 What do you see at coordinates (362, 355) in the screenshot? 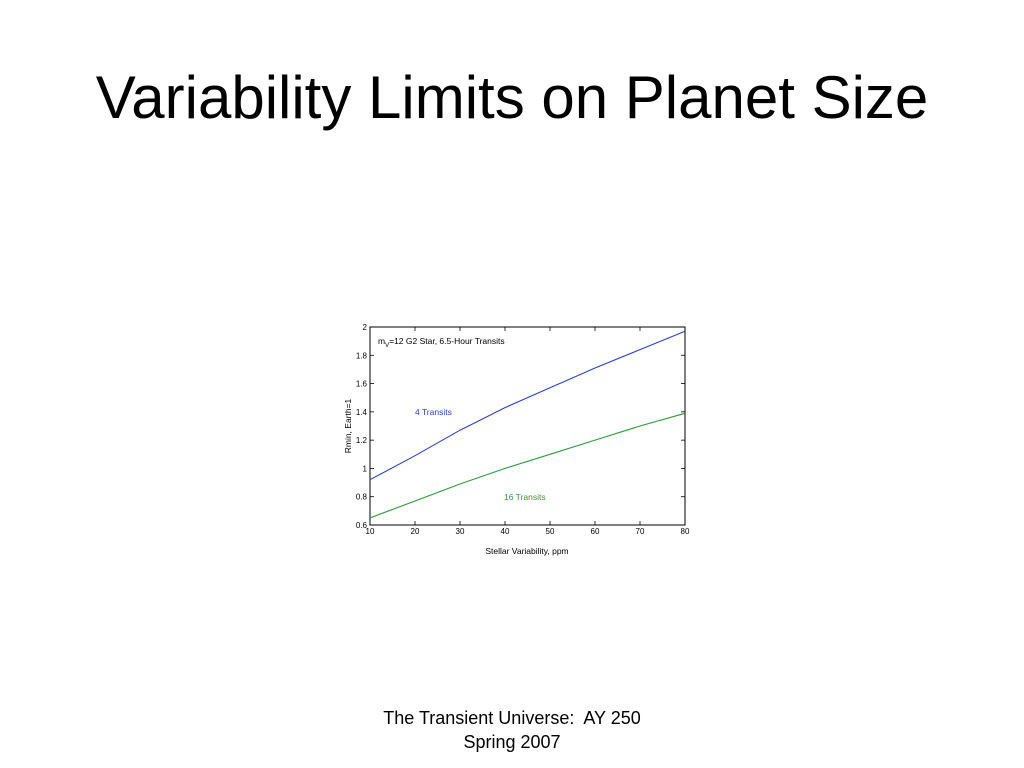
I see `y-tick-label: 1.8` at bounding box center [362, 355].